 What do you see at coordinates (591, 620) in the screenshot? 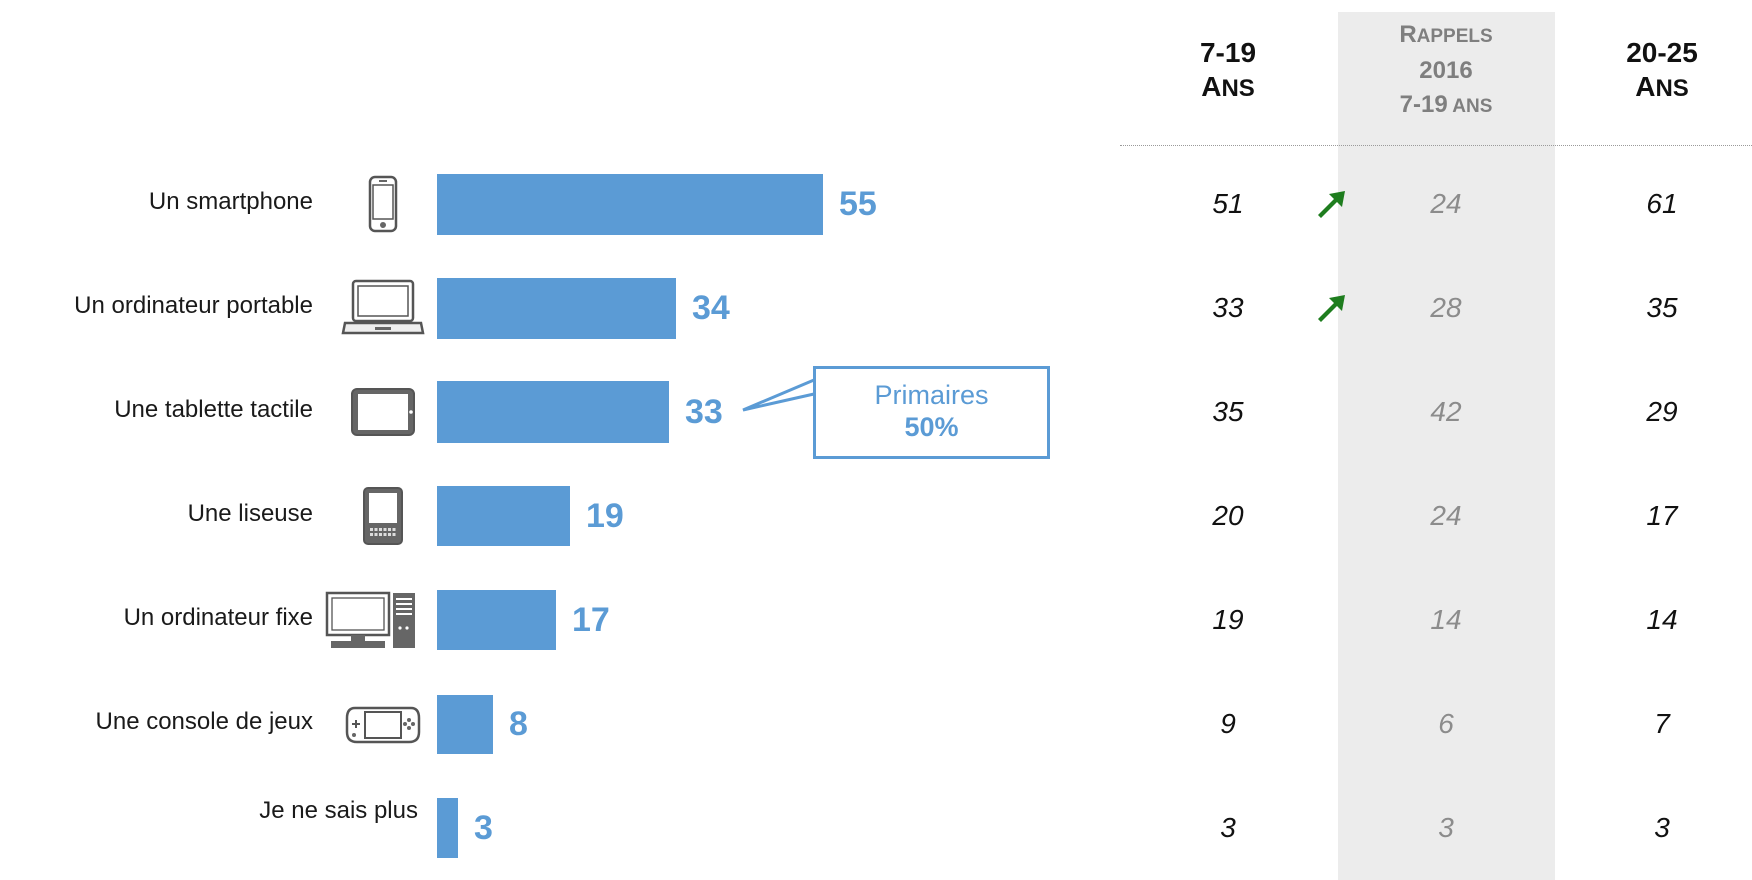
I see `bar-value-label: 17` at bounding box center [591, 620].